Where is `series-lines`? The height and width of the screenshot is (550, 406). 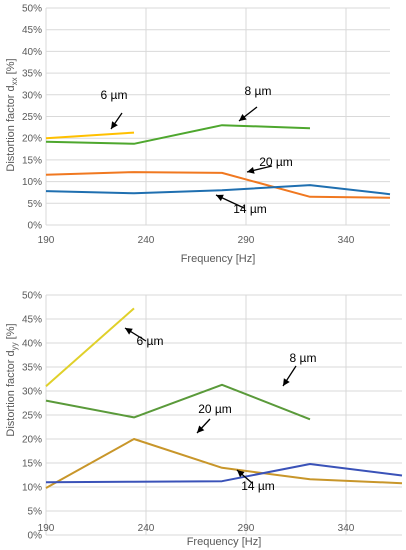
series-lines is located at coordinates (218, 161).